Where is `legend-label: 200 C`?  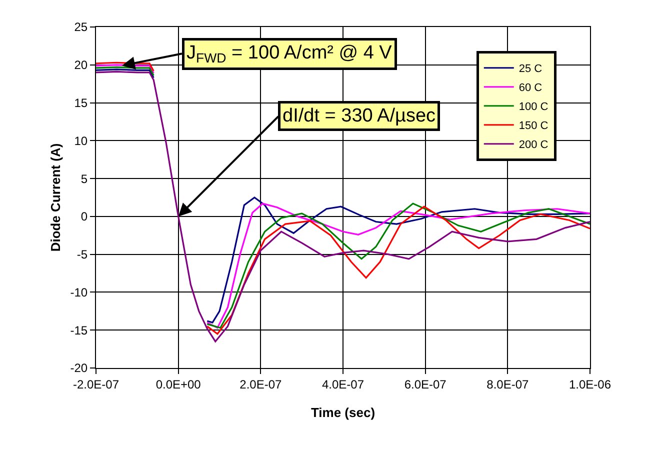 legend-label: 200 C is located at coordinates (533, 145).